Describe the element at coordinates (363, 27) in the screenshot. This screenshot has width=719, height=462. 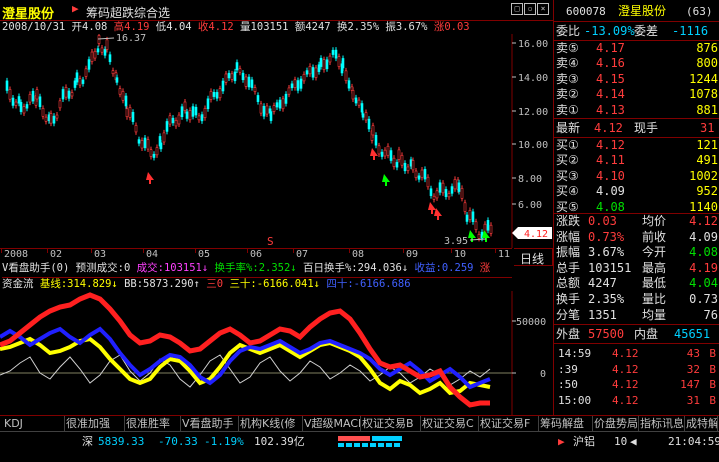
I see `turnover-value: 2.35%` at that location.